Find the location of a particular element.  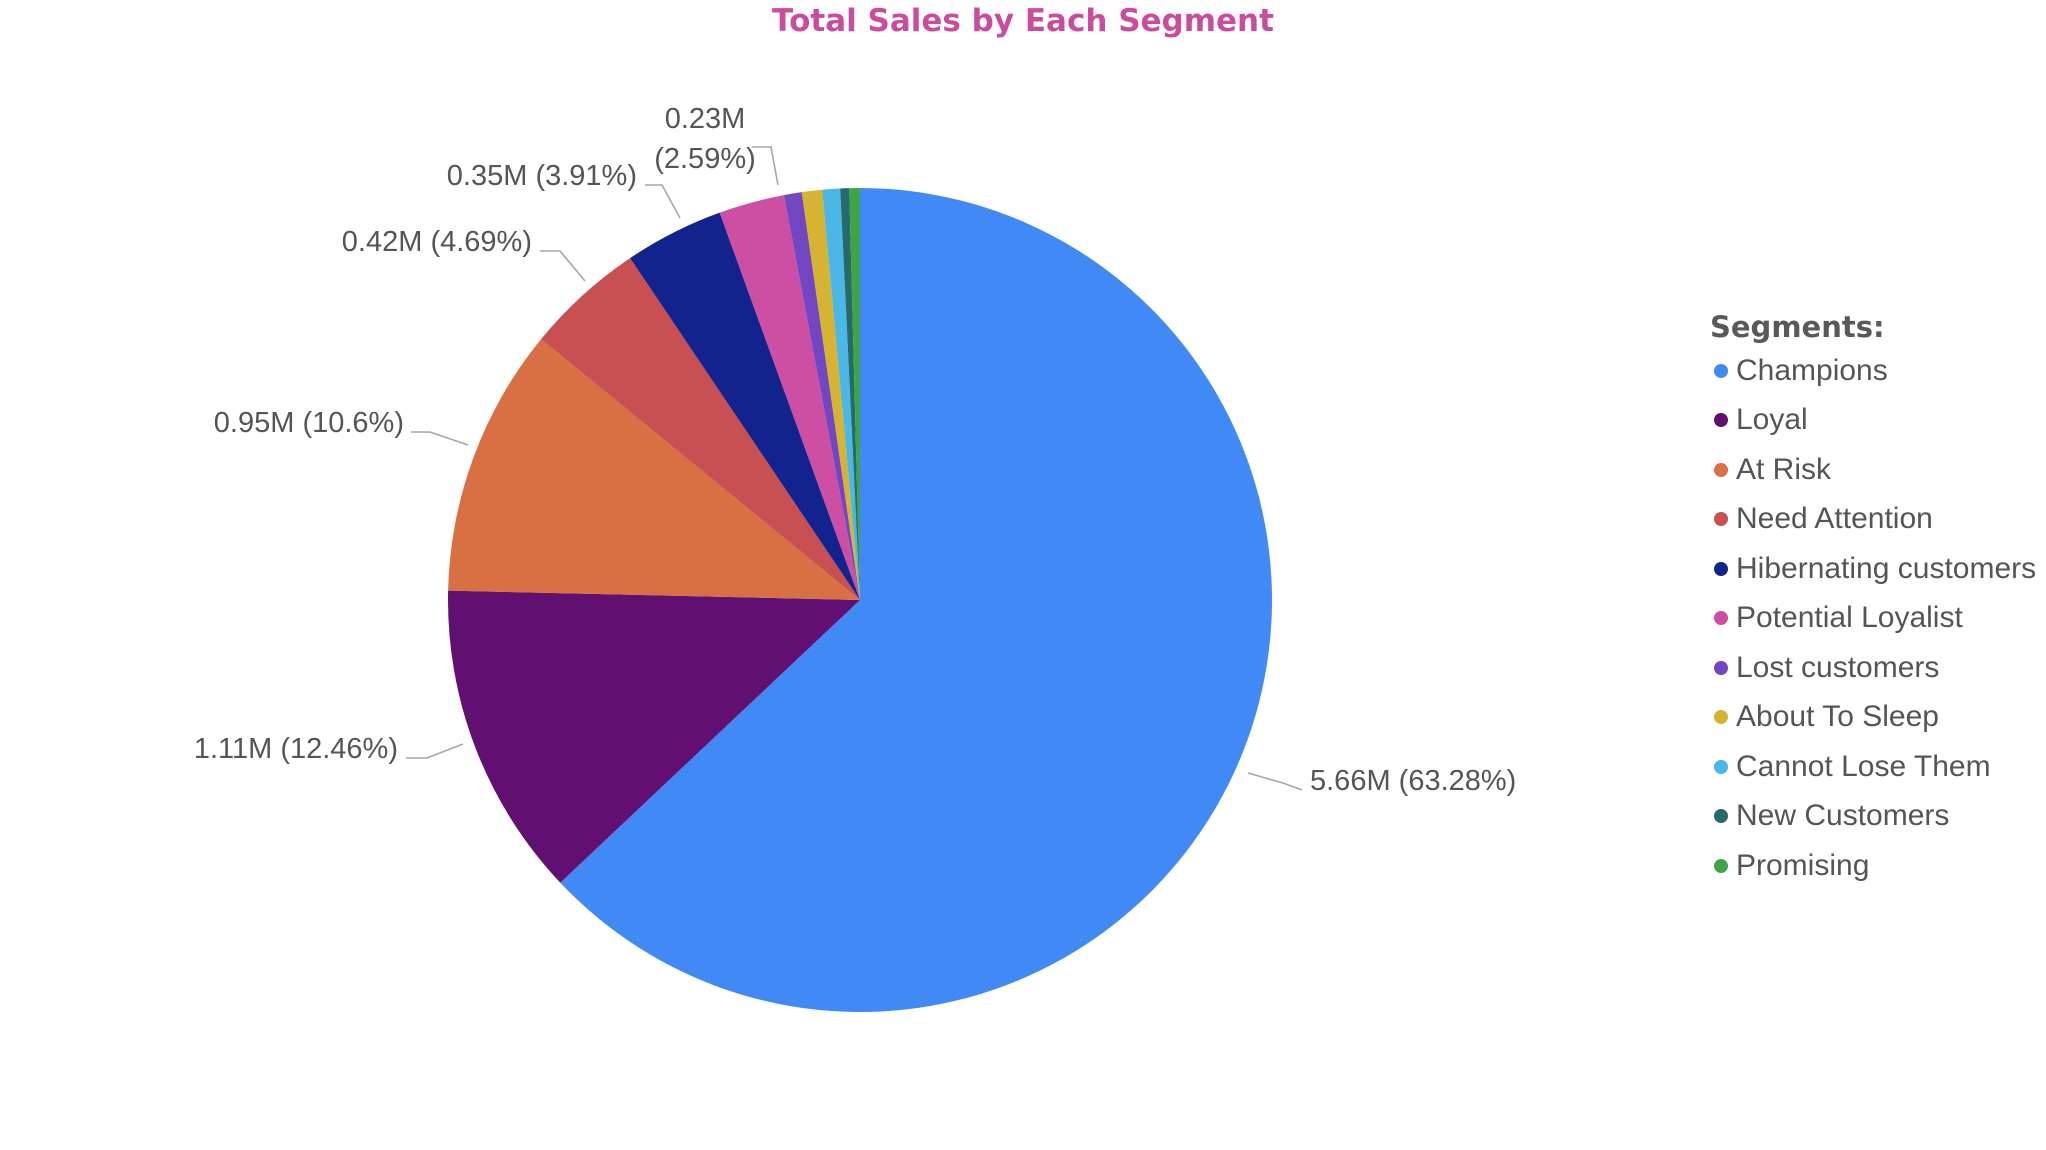

pie-slice-lost-customers is located at coordinates (821, 396).